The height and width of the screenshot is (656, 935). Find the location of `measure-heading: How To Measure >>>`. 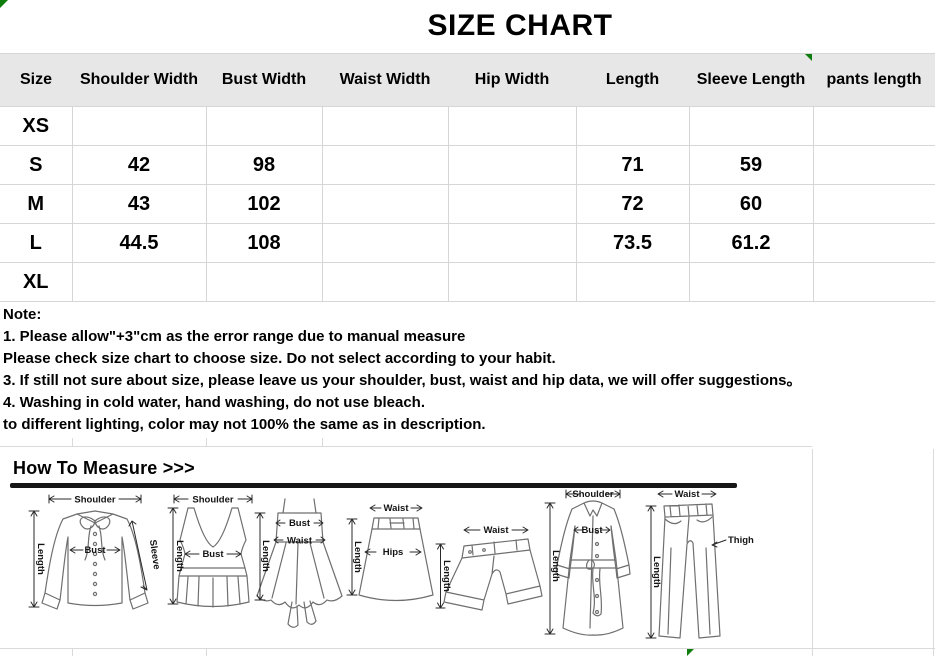

measure-heading: How To Measure >>> is located at coordinates (104, 468).